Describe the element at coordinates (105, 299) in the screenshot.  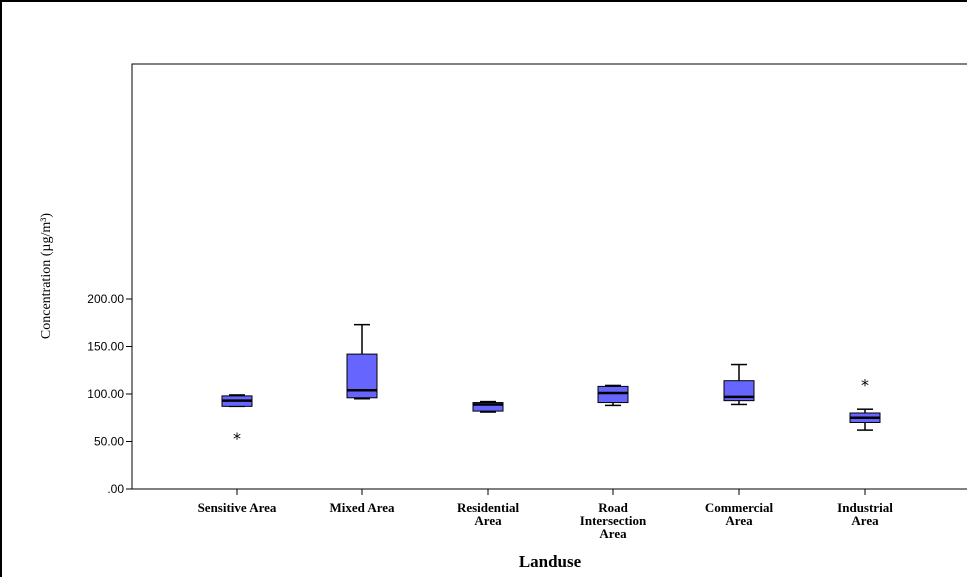
I see `y-tick-label: 200.00` at that location.